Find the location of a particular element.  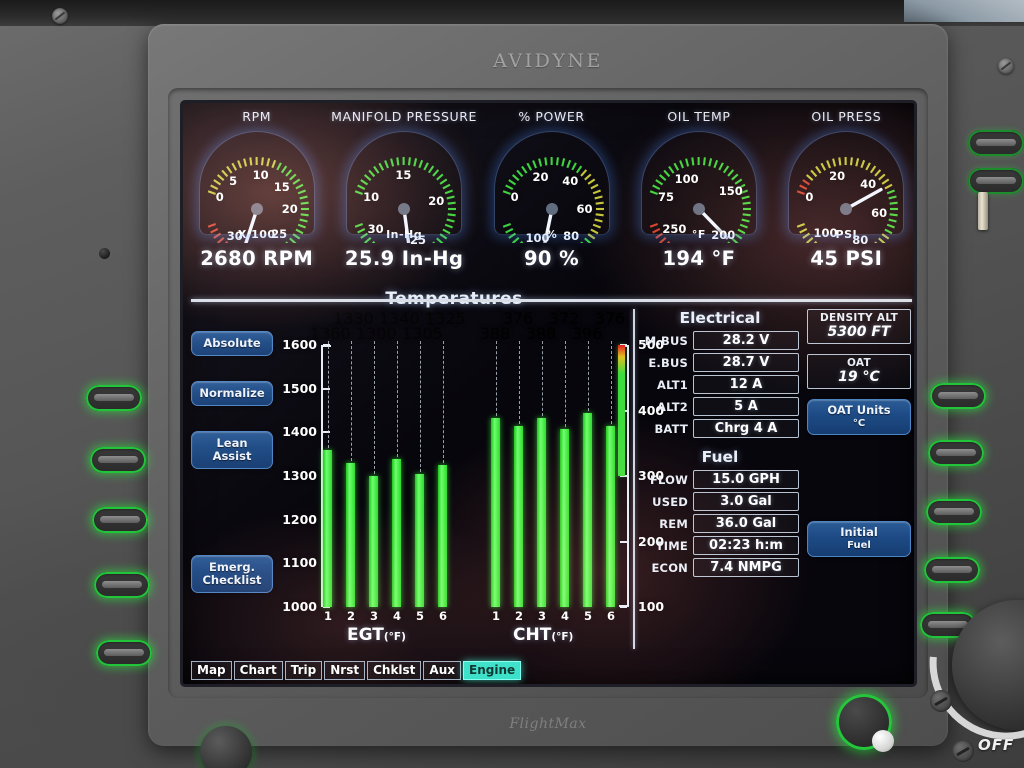

initial-fuel-button: Initial Fuel is located at coordinates (859, 538).